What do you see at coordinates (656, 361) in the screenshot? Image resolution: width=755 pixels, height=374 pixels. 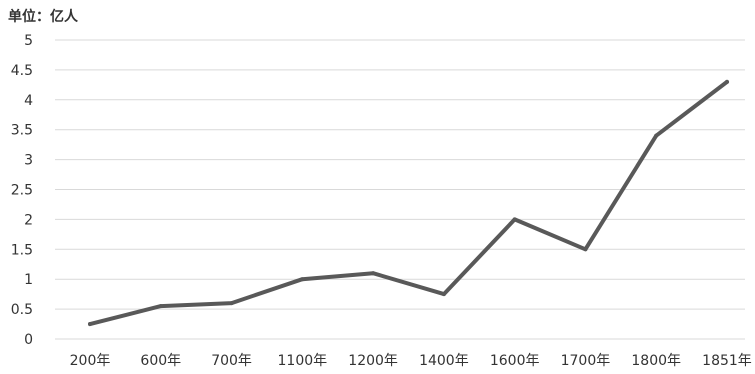 I see `x-tick-label: 1800年` at bounding box center [656, 361].